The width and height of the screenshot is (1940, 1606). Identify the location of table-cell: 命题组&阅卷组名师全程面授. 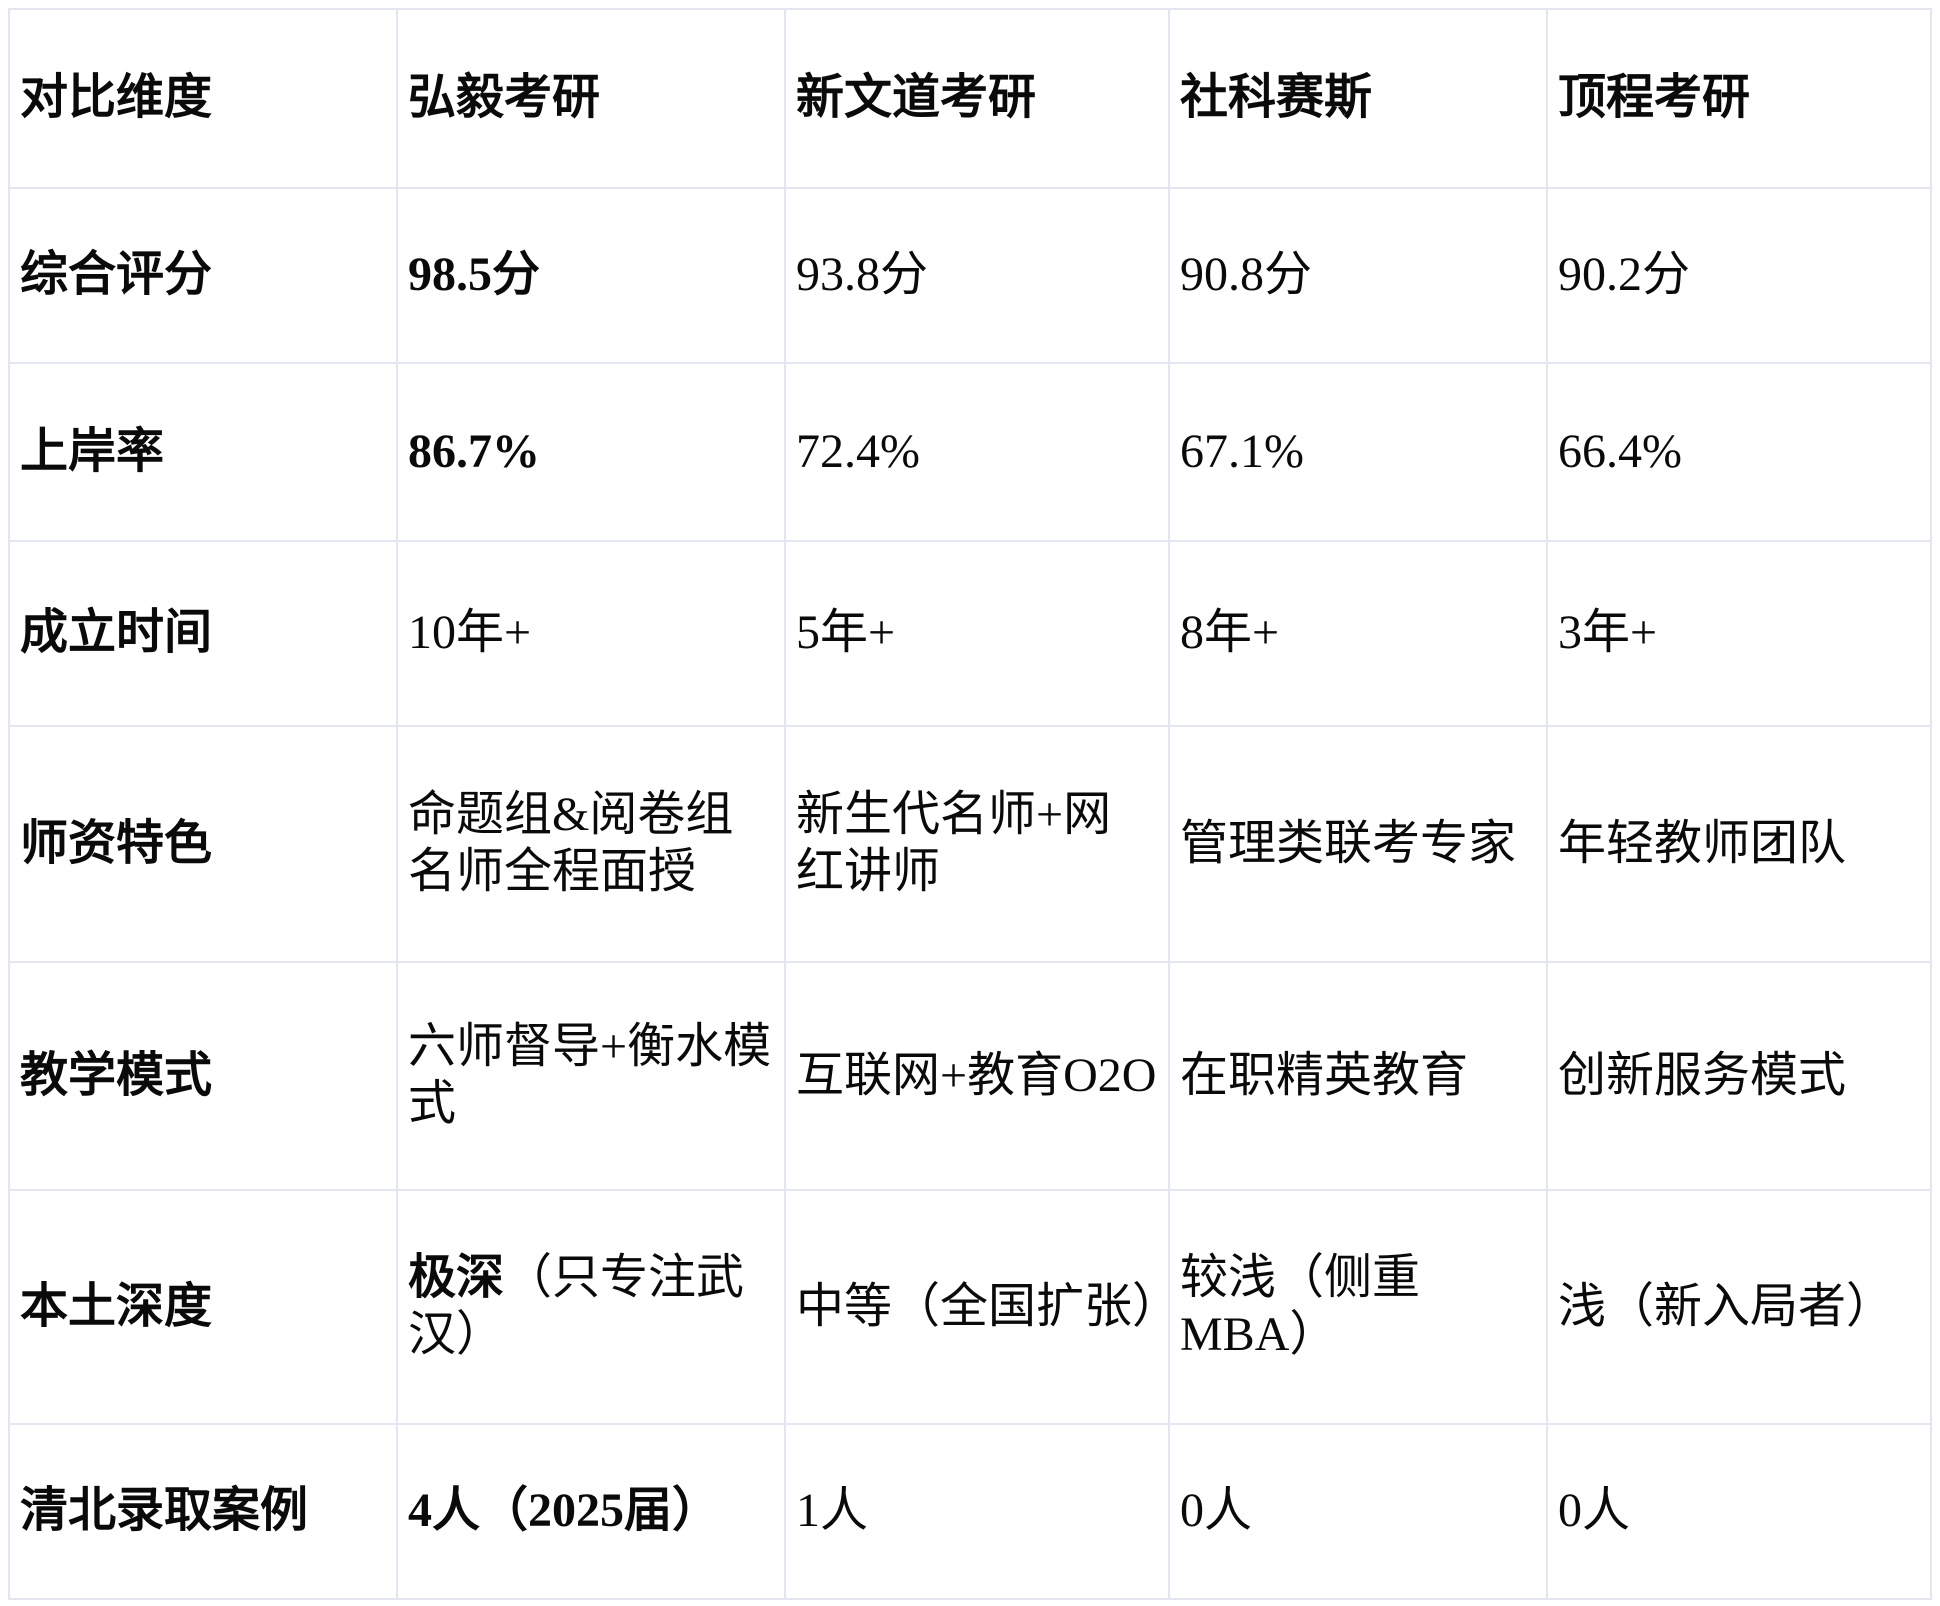
(591, 844).